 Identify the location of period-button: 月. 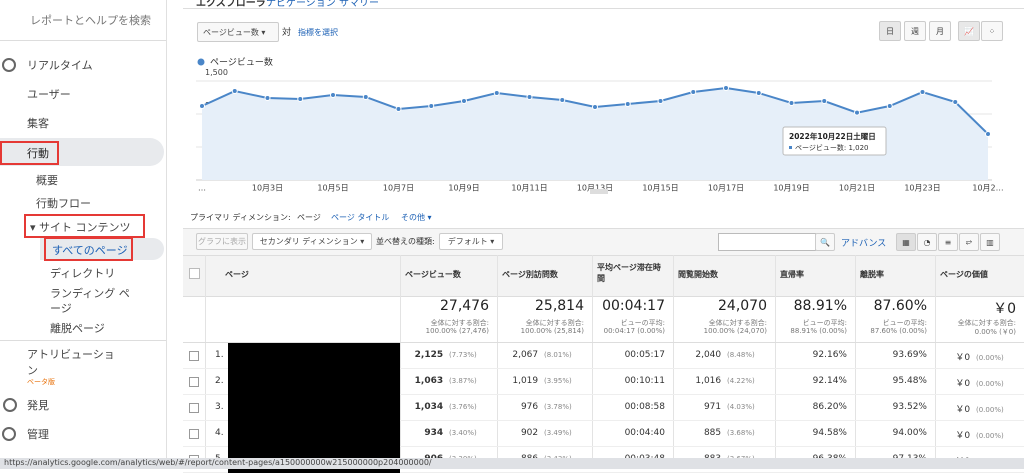
(940, 31).